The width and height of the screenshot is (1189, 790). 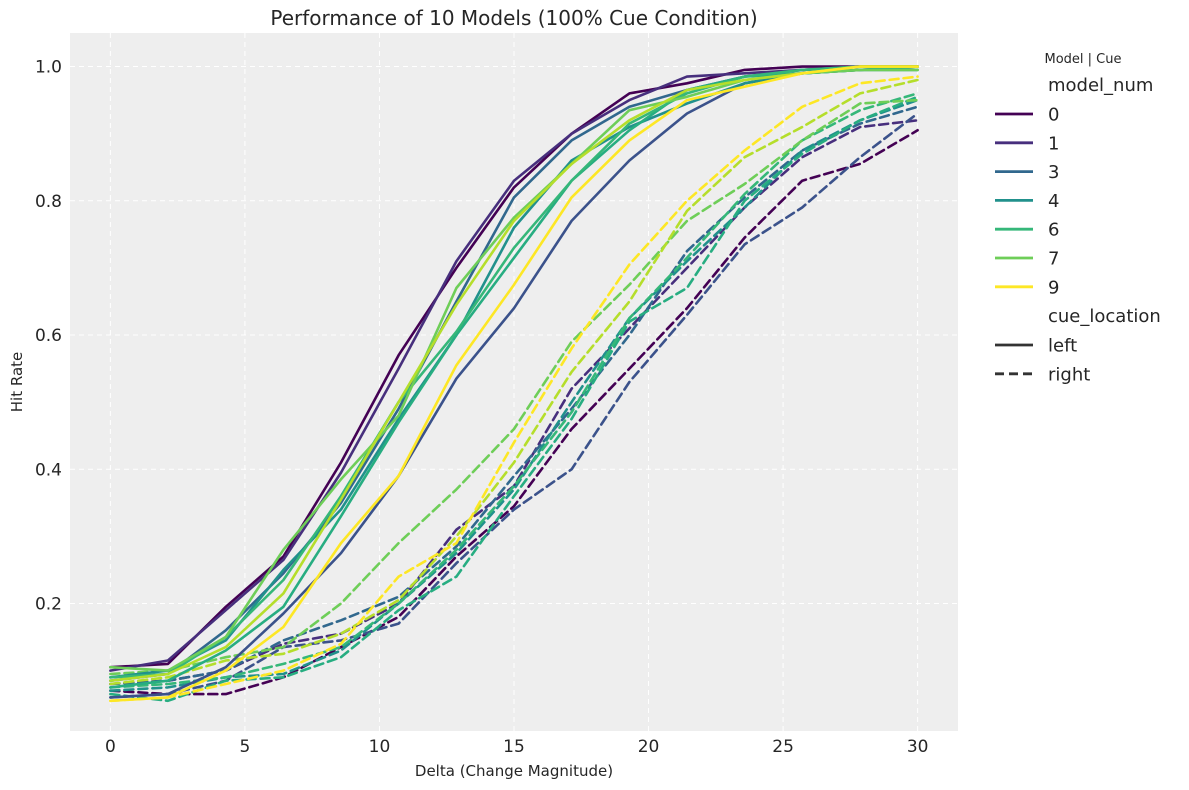 What do you see at coordinates (244, 747) in the screenshot?
I see `x-tick-label: 5` at bounding box center [244, 747].